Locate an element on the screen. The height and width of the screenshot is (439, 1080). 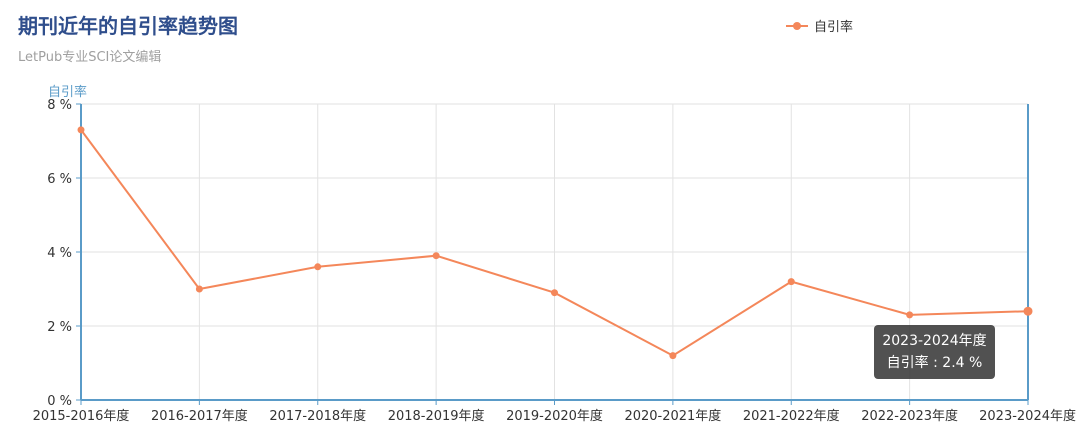
y-axis-label: 自引率 is located at coordinates (67, 92).